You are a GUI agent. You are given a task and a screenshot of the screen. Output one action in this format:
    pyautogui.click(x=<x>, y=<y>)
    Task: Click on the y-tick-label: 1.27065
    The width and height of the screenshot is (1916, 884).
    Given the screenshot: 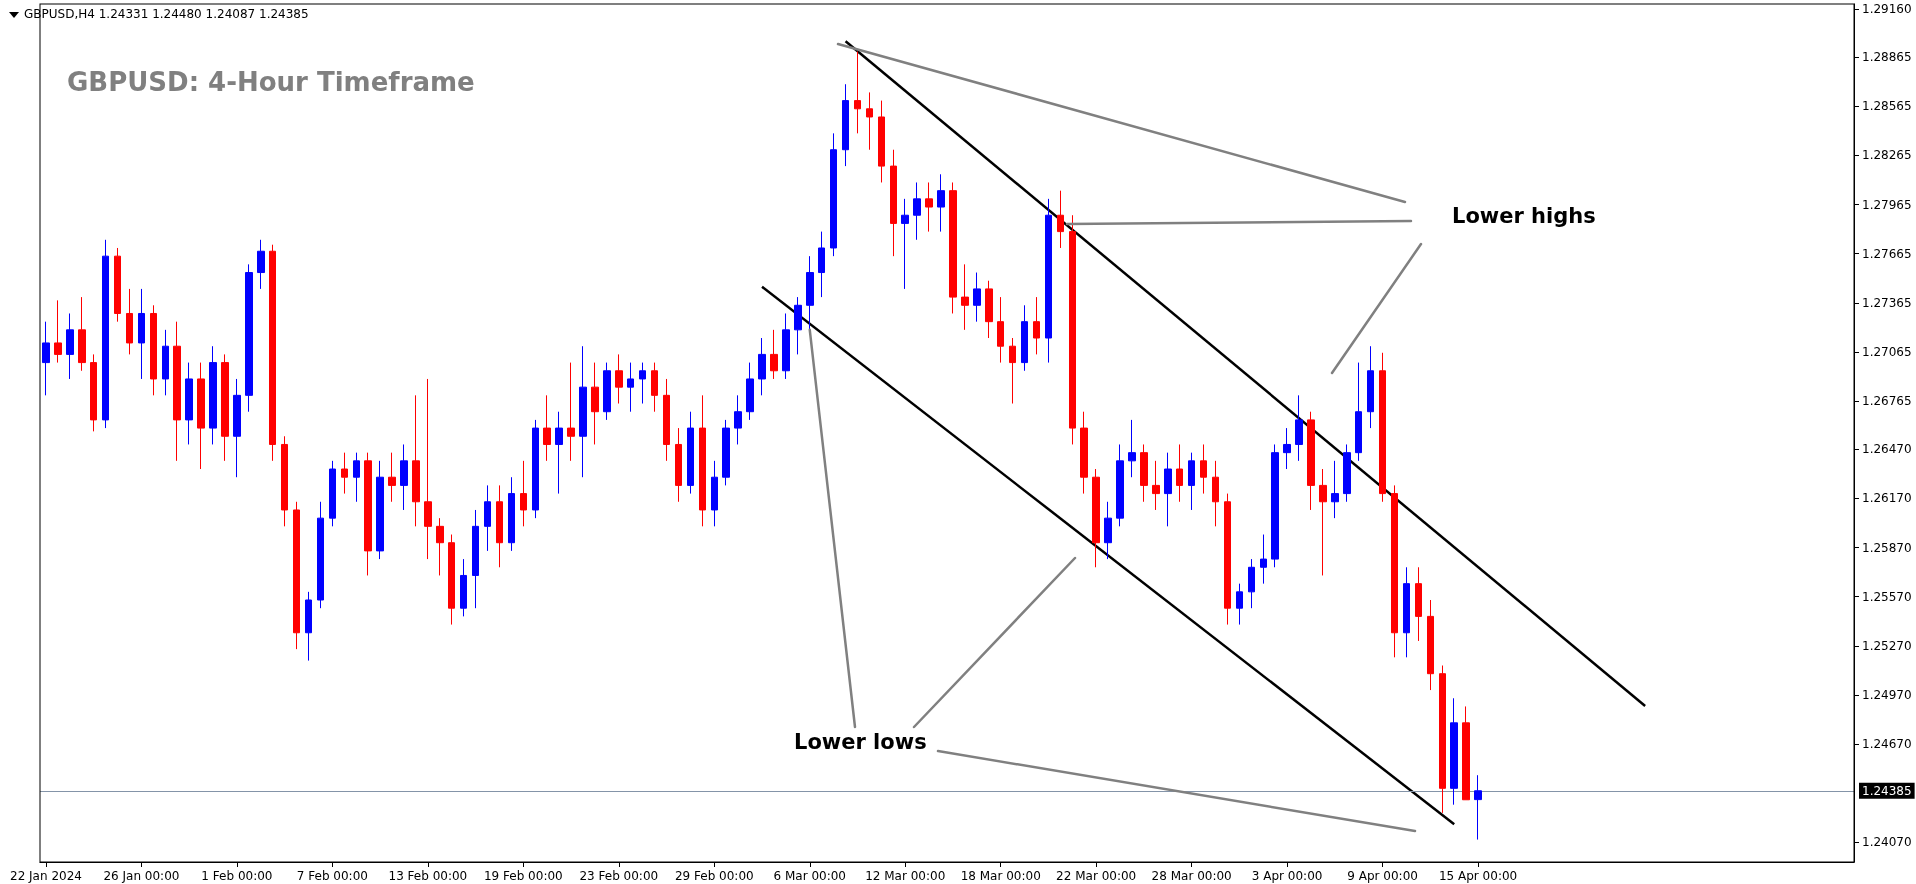 What is the action you would take?
    pyautogui.click(x=1887, y=351)
    